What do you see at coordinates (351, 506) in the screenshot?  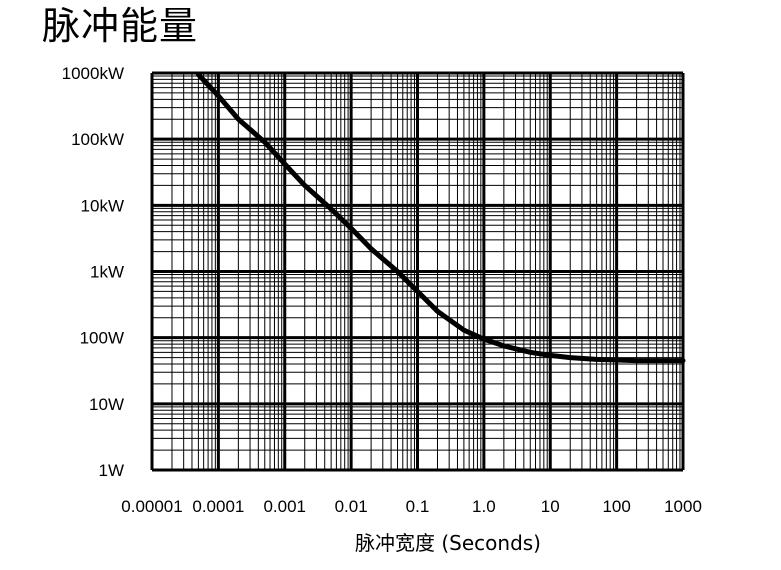 I see `x-tick-label: 0.01` at bounding box center [351, 506].